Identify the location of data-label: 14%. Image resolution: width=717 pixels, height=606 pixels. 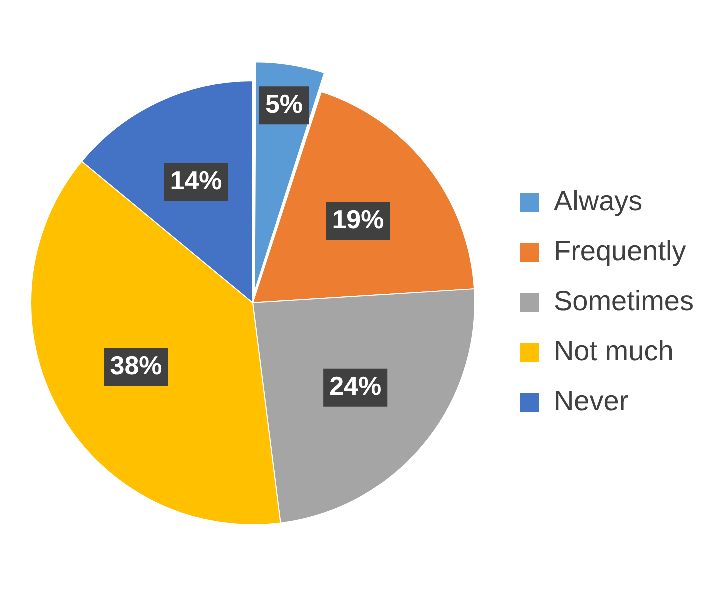
(196, 181).